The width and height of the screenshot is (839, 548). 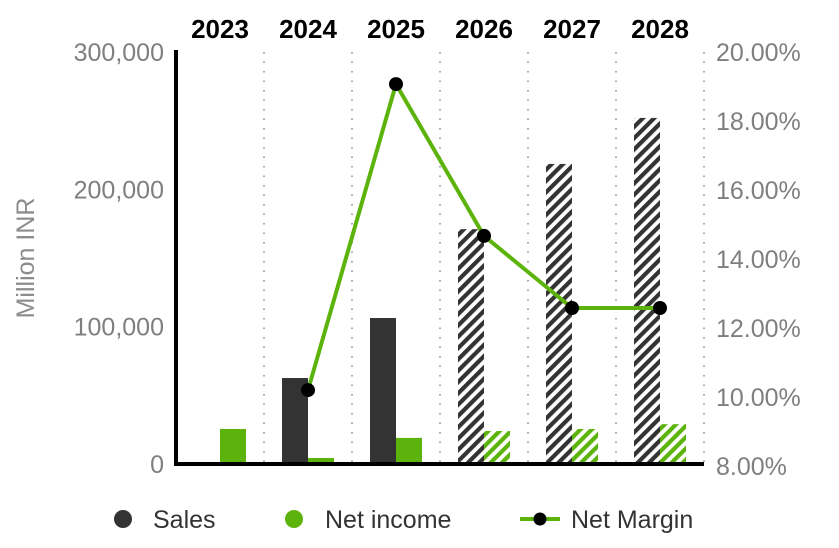 I want to click on right-tick-label: 12.00%, so click(x=758, y=329).